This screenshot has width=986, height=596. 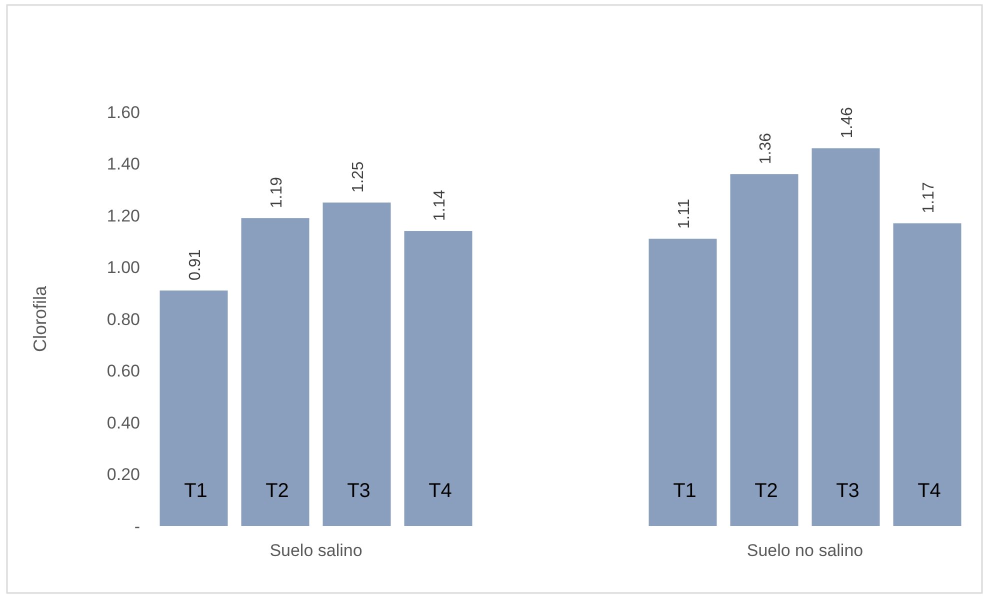 I want to click on text: T4, so click(x=929, y=491).